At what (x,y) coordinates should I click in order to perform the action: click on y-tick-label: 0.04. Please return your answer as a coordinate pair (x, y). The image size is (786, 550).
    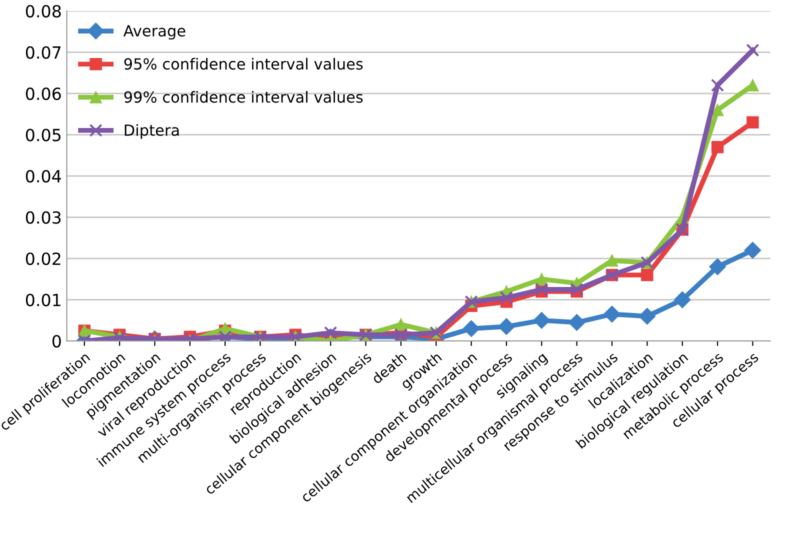
    Looking at the image, I should click on (44, 176).